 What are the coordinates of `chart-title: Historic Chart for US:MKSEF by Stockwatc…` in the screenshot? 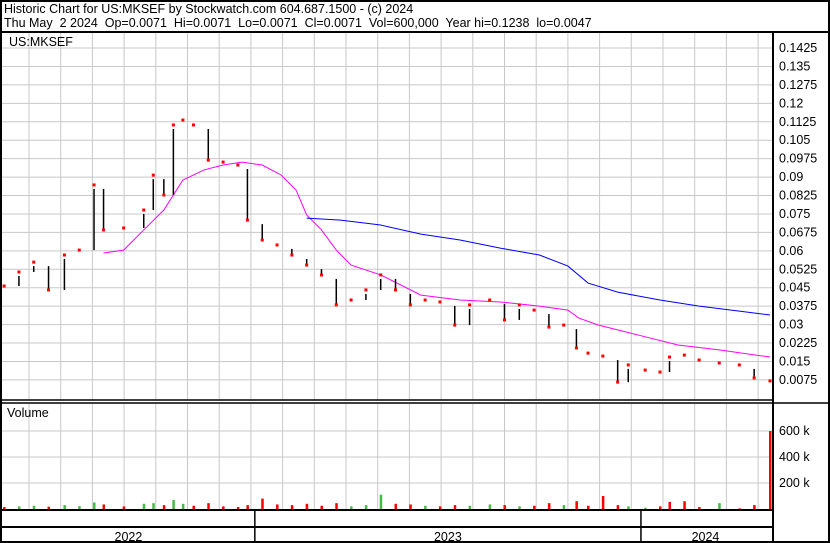 It's located at (209, 9).